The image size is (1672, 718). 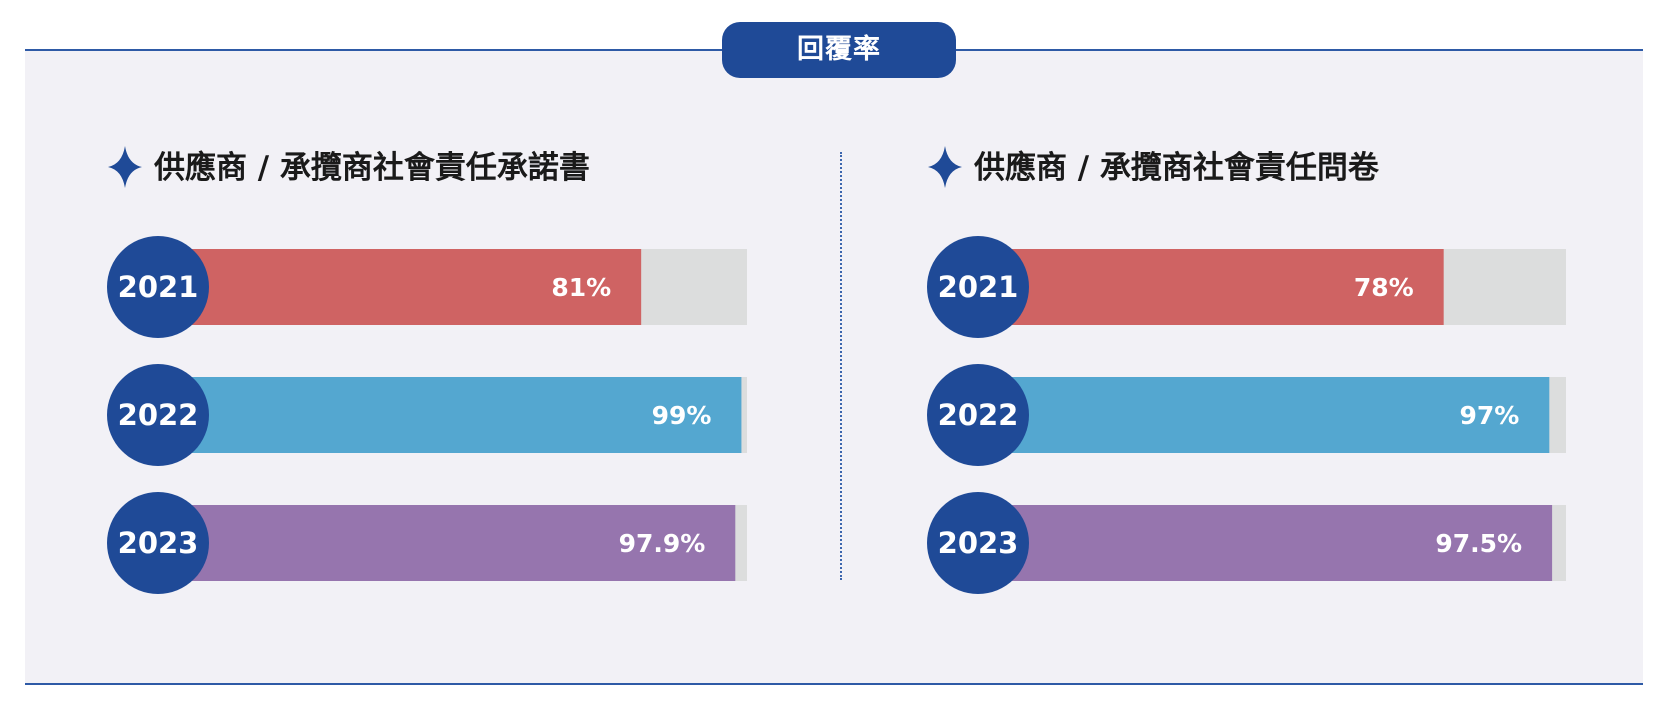 What do you see at coordinates (682, 415) in the screenshot?
I see `value-label-2022: 99%` at bounding box center [682, 415].